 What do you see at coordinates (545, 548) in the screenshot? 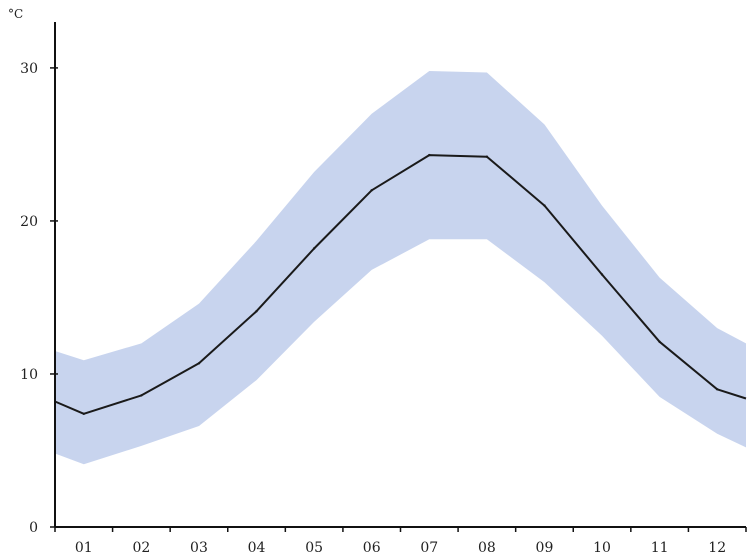
I see `x-tick-label-09: 09` at bounding box center [545, 548].